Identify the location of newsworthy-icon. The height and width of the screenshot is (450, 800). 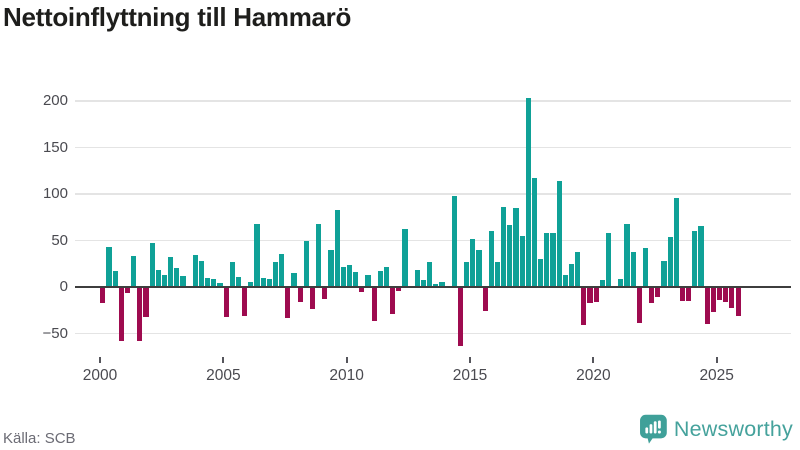
(653, 429).